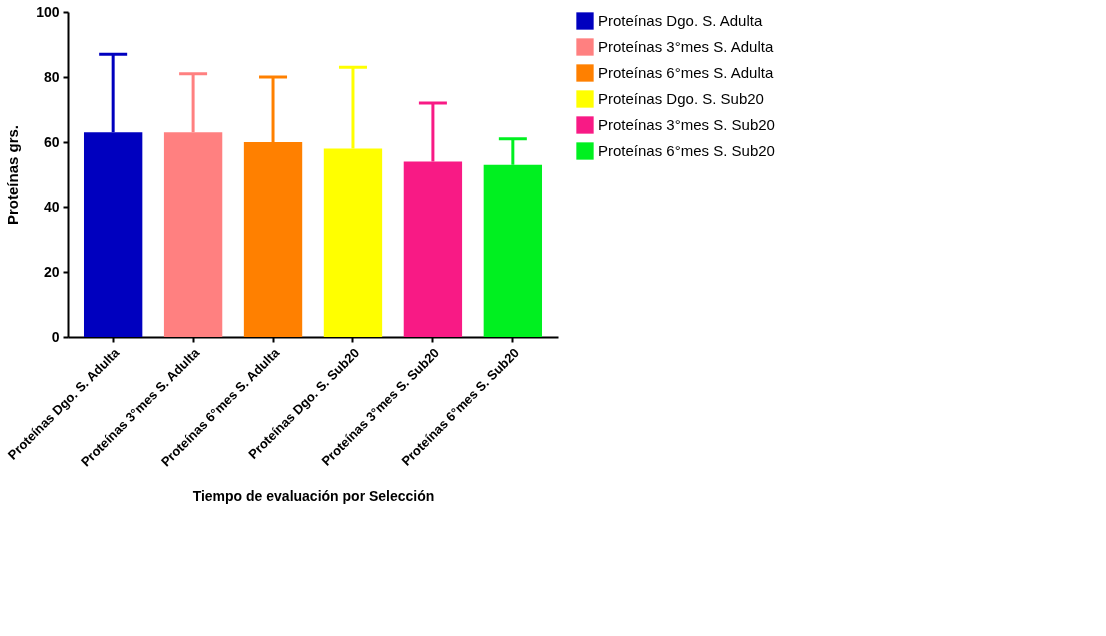 This screenshot has width=1106, height=636. What do you see at coordinates (55, 336) in the screenshot?
I see `y-tick-label: 0` at bounding box center [55, 336].